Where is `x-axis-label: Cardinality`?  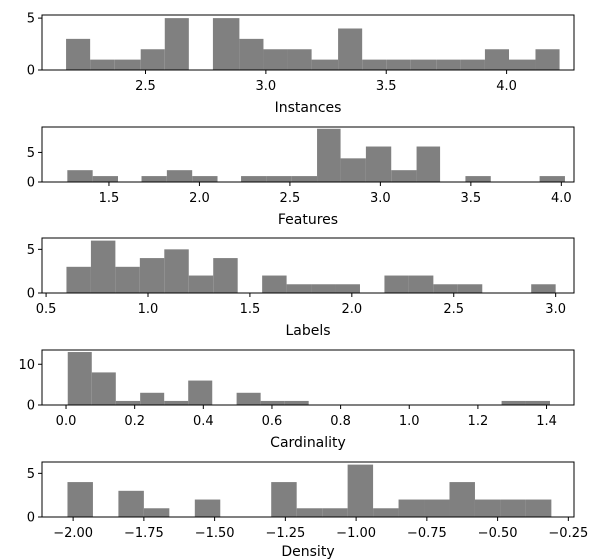
x-axis-label: Cardinality is located at coordinates (308, 443).